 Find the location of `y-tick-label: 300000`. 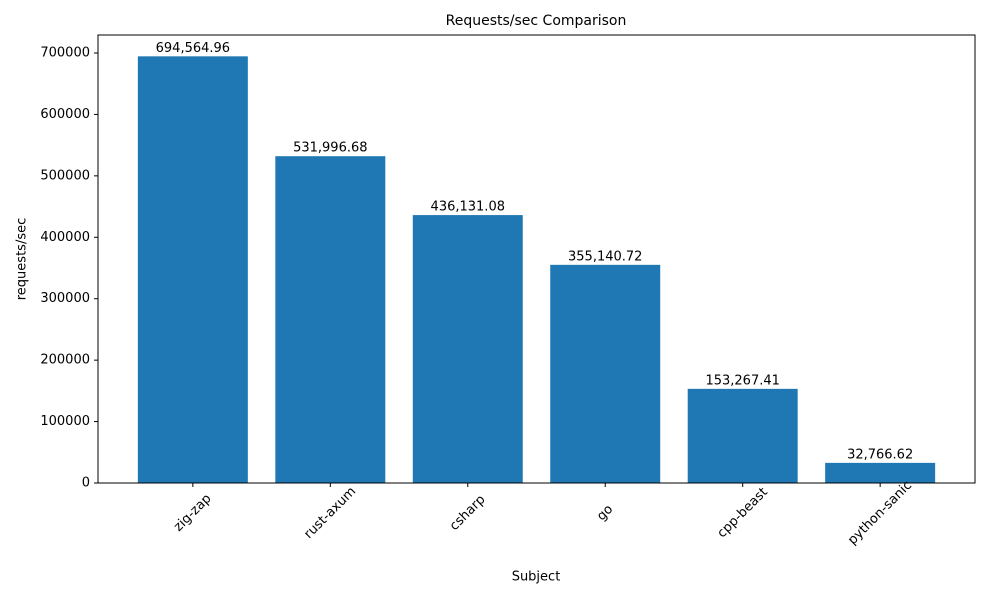

y-tick-label: 300000 is located at coordinates (65, 298).